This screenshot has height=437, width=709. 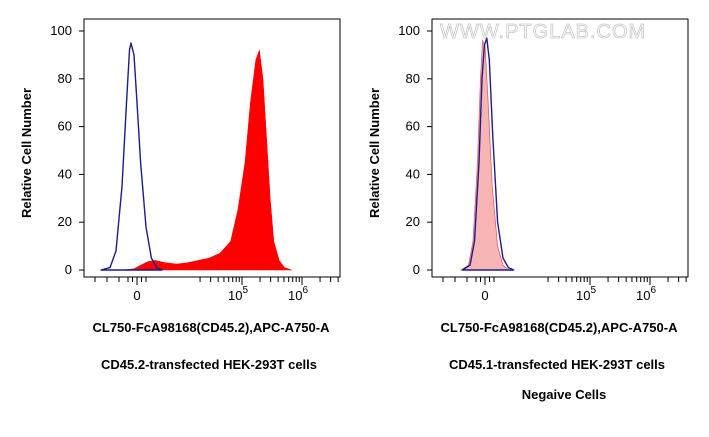 What do you see at coordinates (560, 327) in the screenshot?
I see `right-xlabel: CL750-FcA98168(CD45.2),APC-A750-A` at bounding box center [560, 327].